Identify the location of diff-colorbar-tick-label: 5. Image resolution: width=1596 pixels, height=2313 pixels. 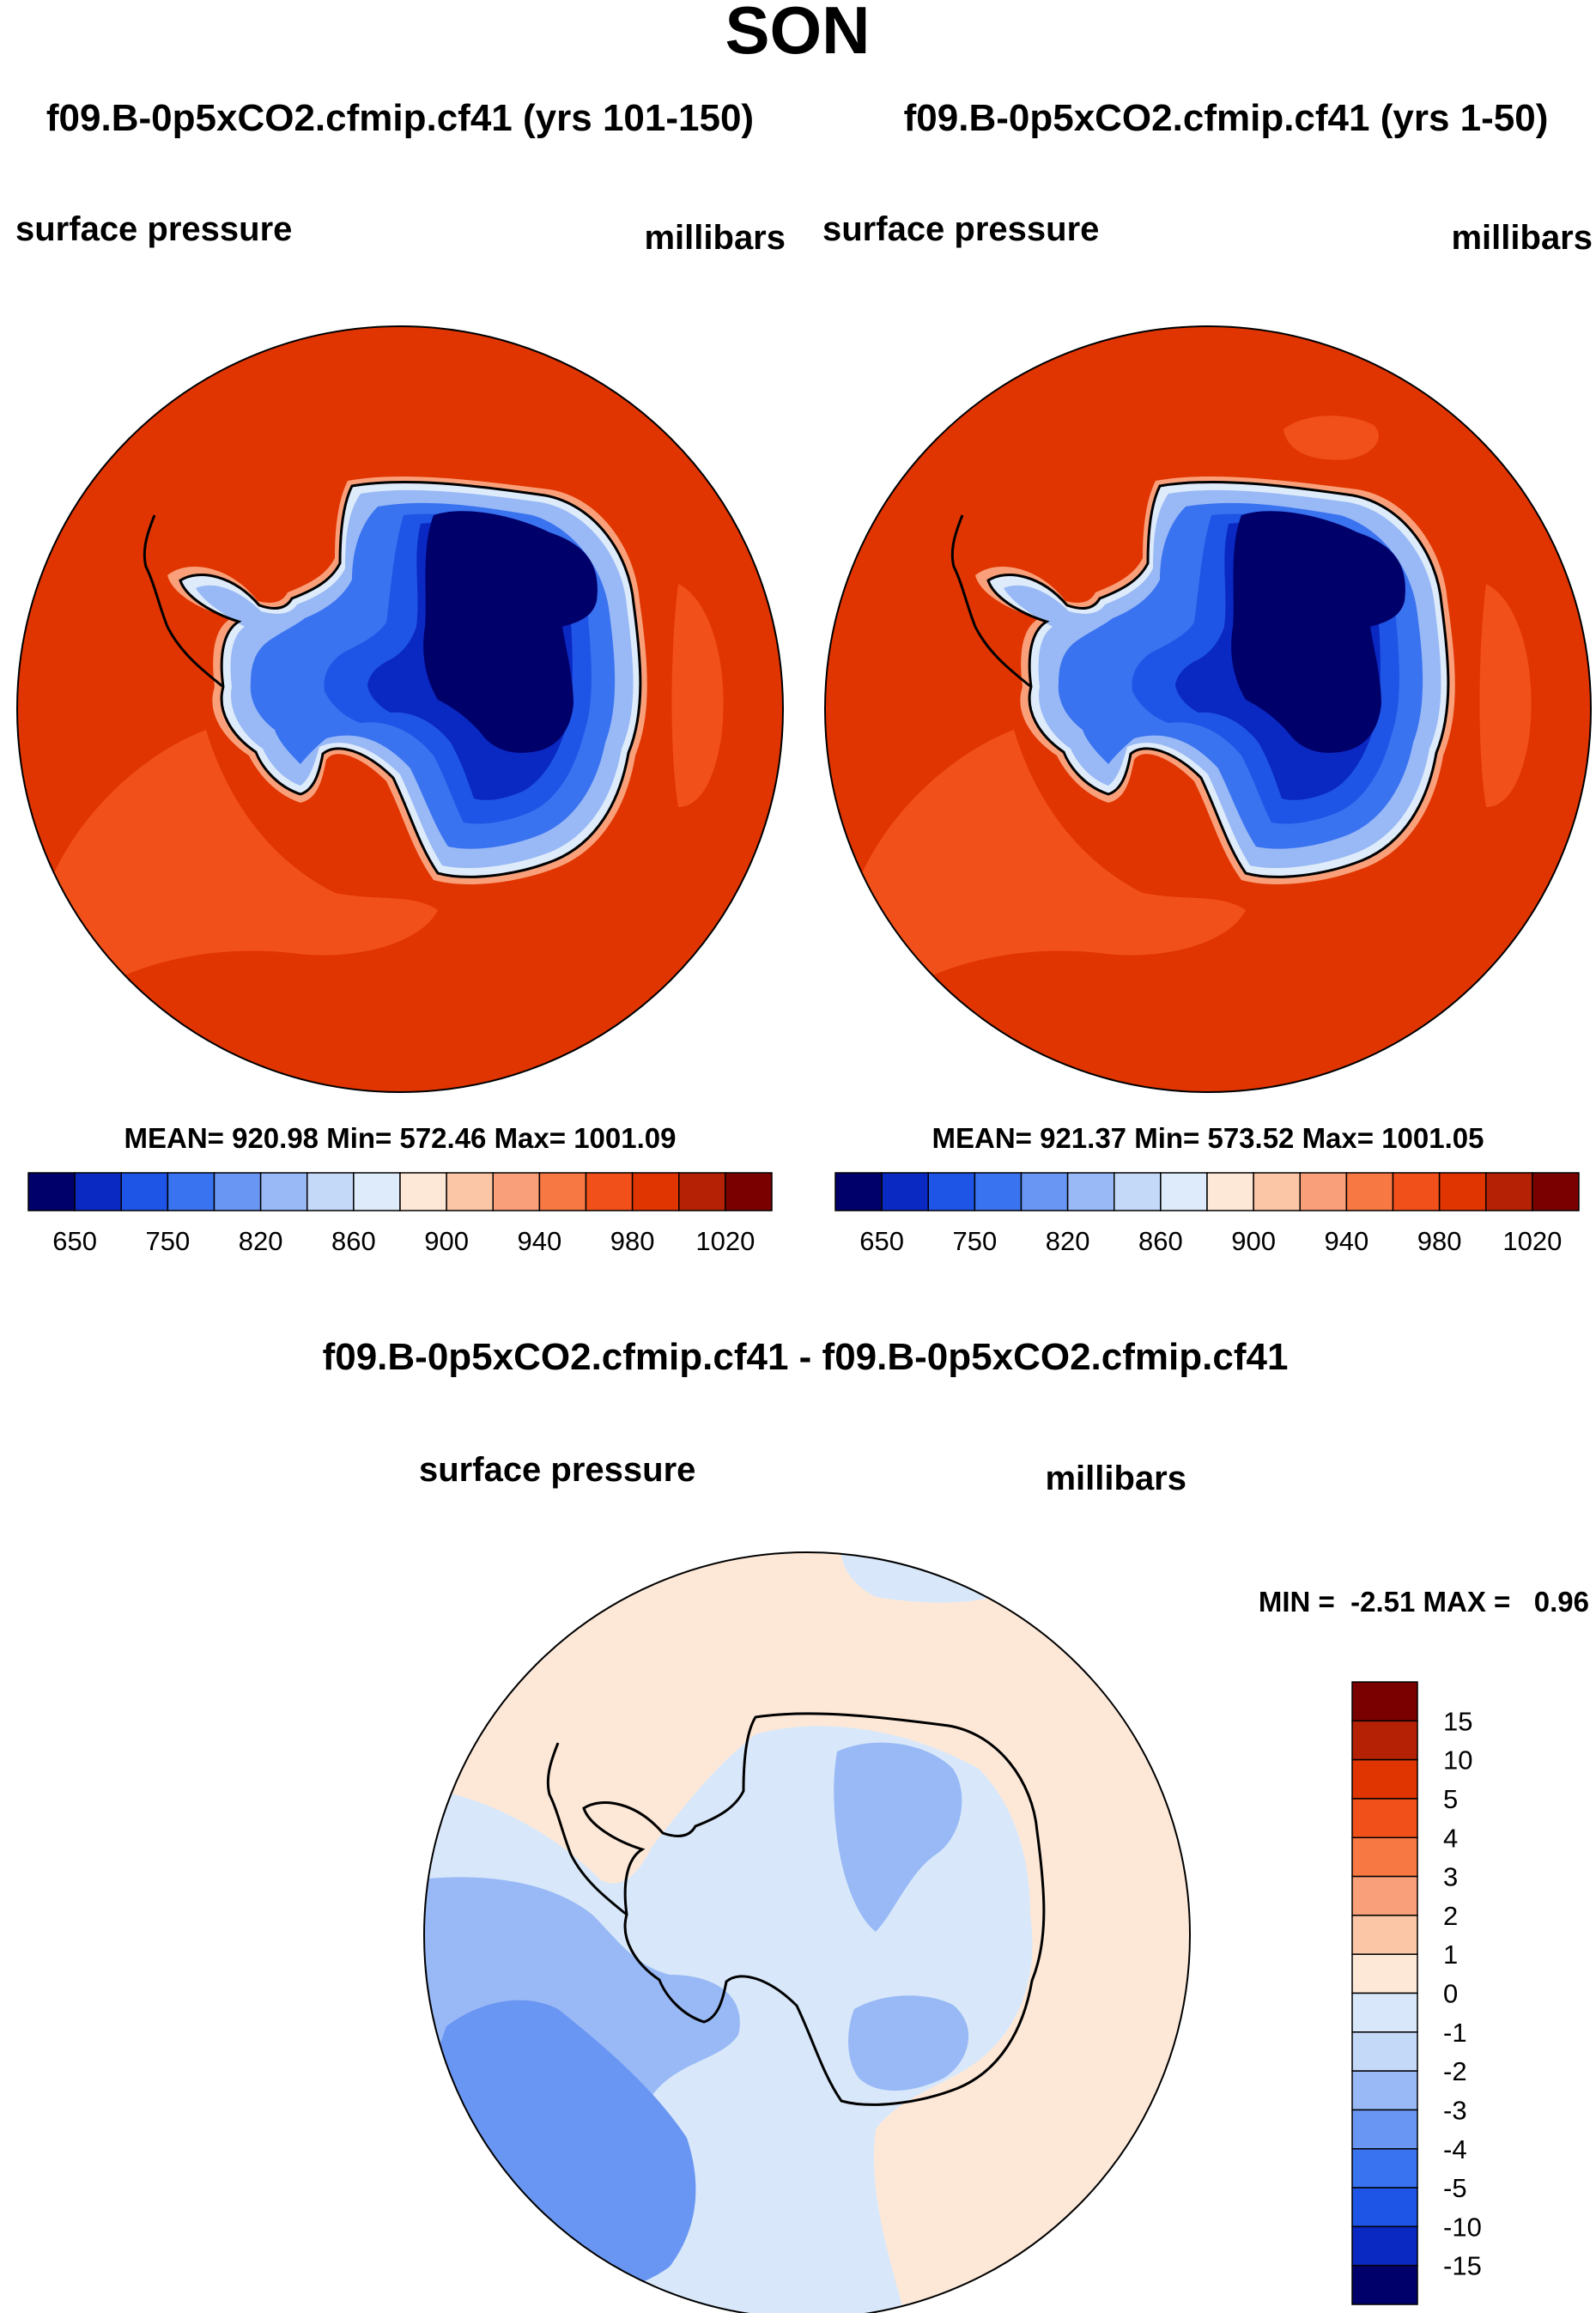
(1450, 1799).